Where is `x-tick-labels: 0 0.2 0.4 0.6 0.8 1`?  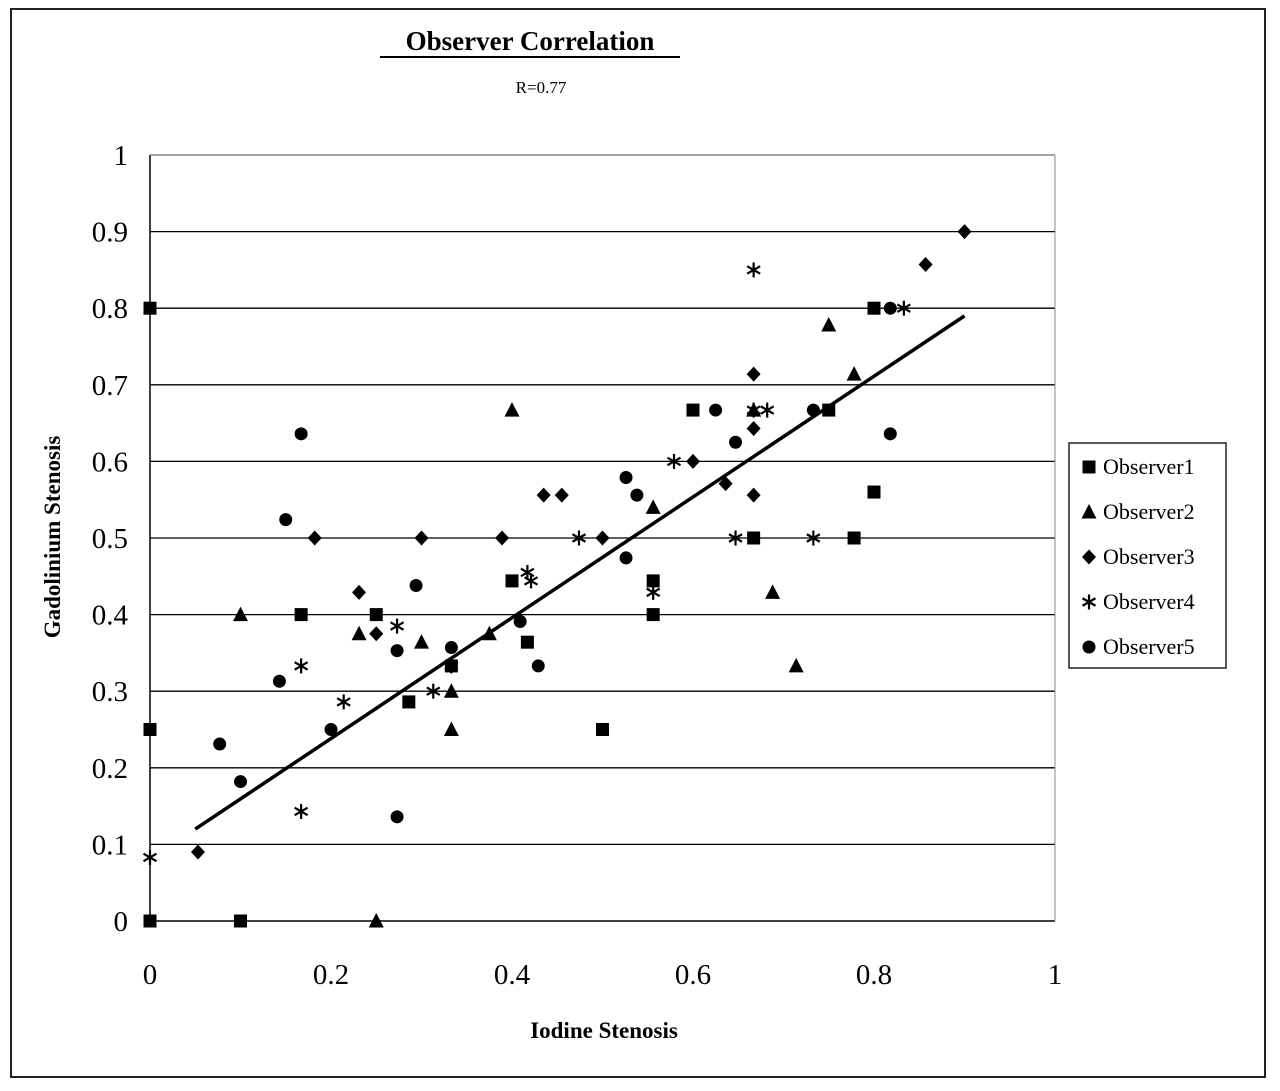 x-tick-labels: 0 0.2 0.4 0.6 0.8 1 is located at coordinates (603, 975).